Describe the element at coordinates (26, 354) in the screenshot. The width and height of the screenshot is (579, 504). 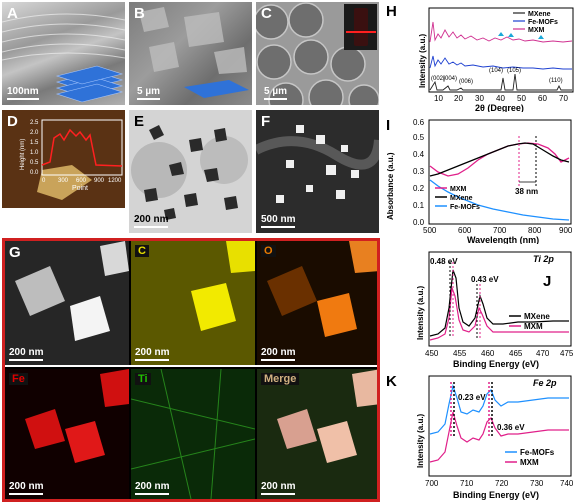
I see `g-haadf-scale: 200 nm` at that location.